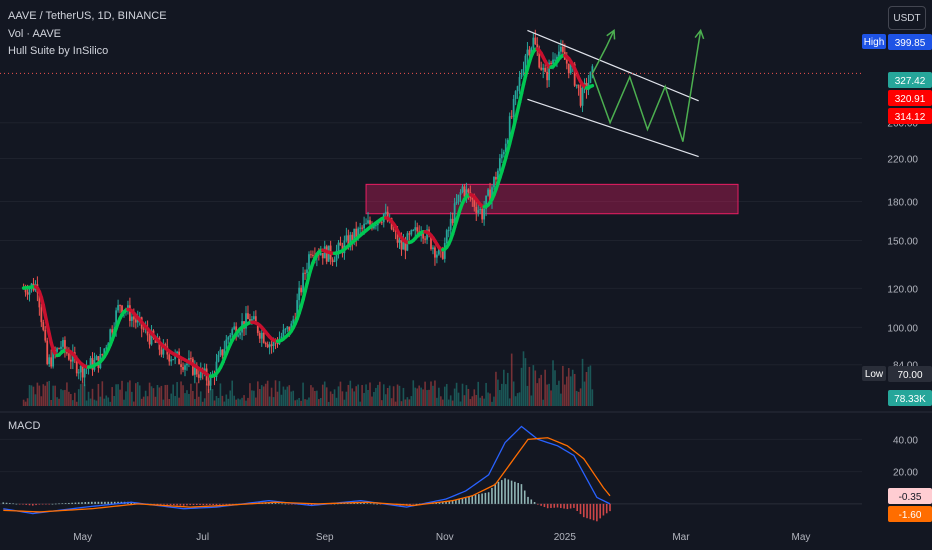 The image size is (932, 550). Describe the element at coordinates (591, 86) in the screenshot. I see `hull-segment` at that location.